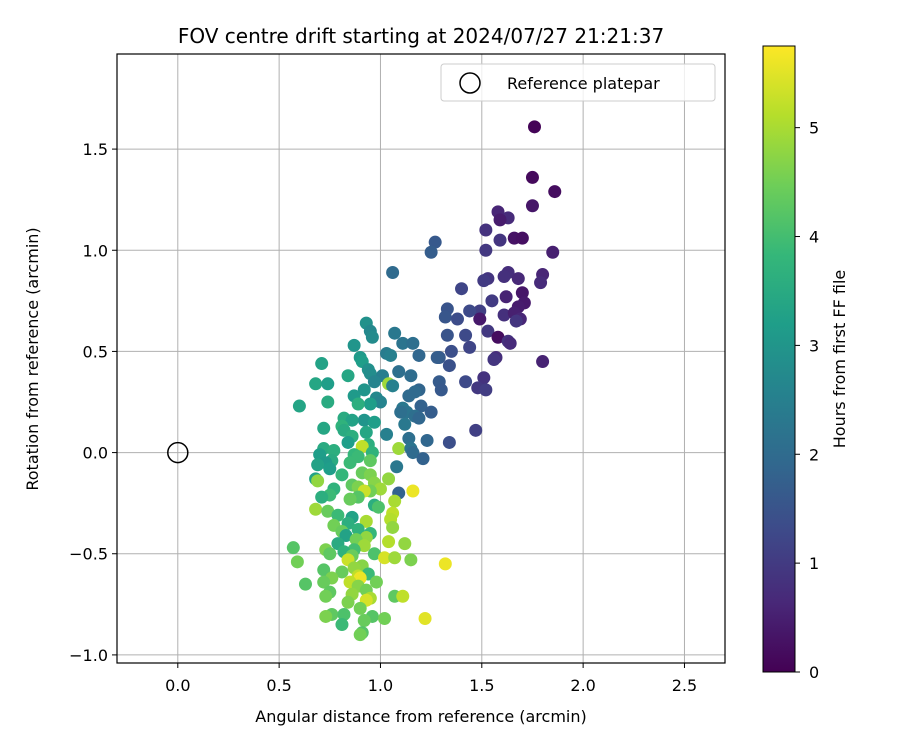 Image resolution: width=900 pixels, height=750 pixels. What do you see at coordinates (814, 454) in the screenshot?
I see `colorbar-tick-label: 2` at bounding box center [814, 454].